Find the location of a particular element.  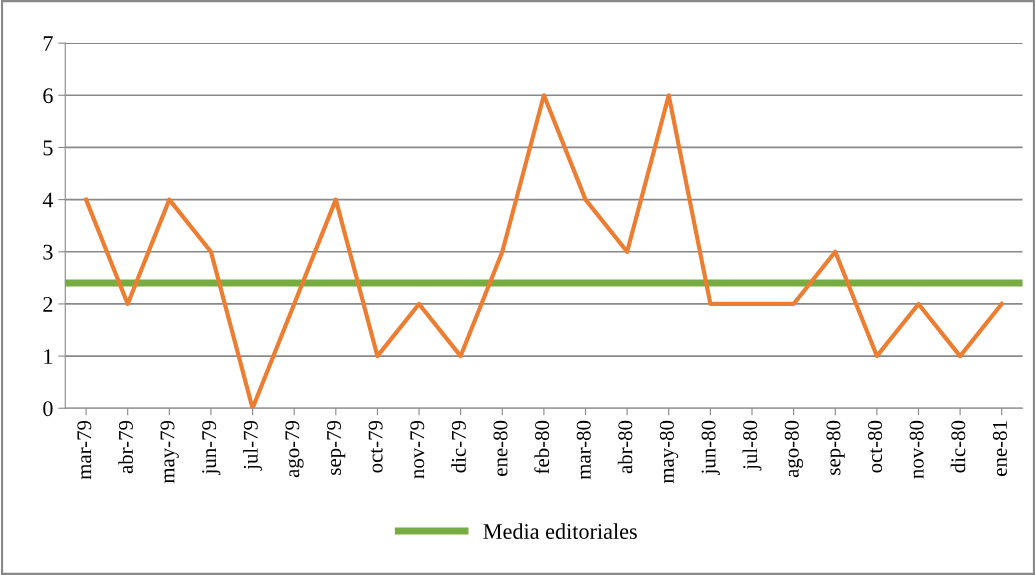

x-tick-label: sep-80 is located at coordinates (835, 447).